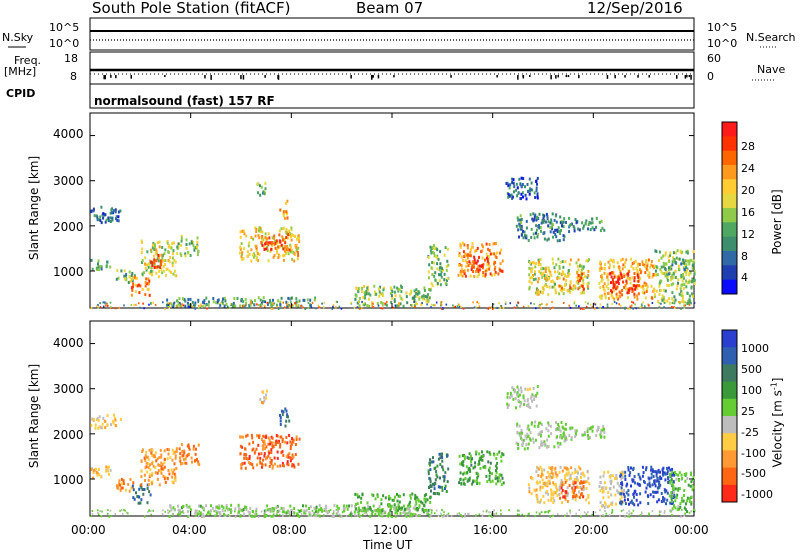 The width and height of the screenshot is (800, 554). What do you see at coordinates (191, 8) in the screenshot?
I see `station-title: South Pole Station (fitACF)` at bounding box center [191, 8].